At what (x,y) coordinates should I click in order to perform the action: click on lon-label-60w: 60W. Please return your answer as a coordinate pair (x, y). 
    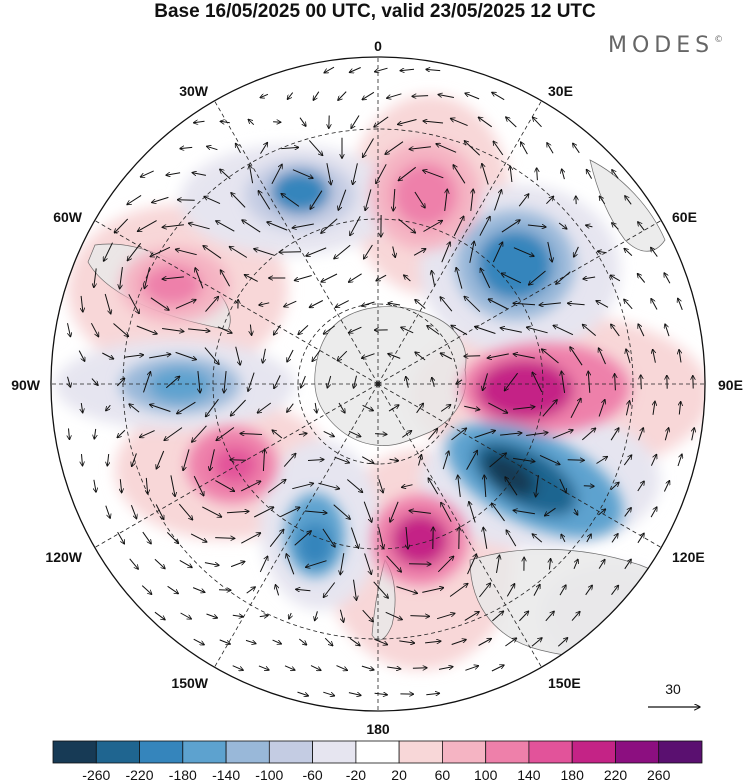
    Looking at the image, I should click on (68, 217).